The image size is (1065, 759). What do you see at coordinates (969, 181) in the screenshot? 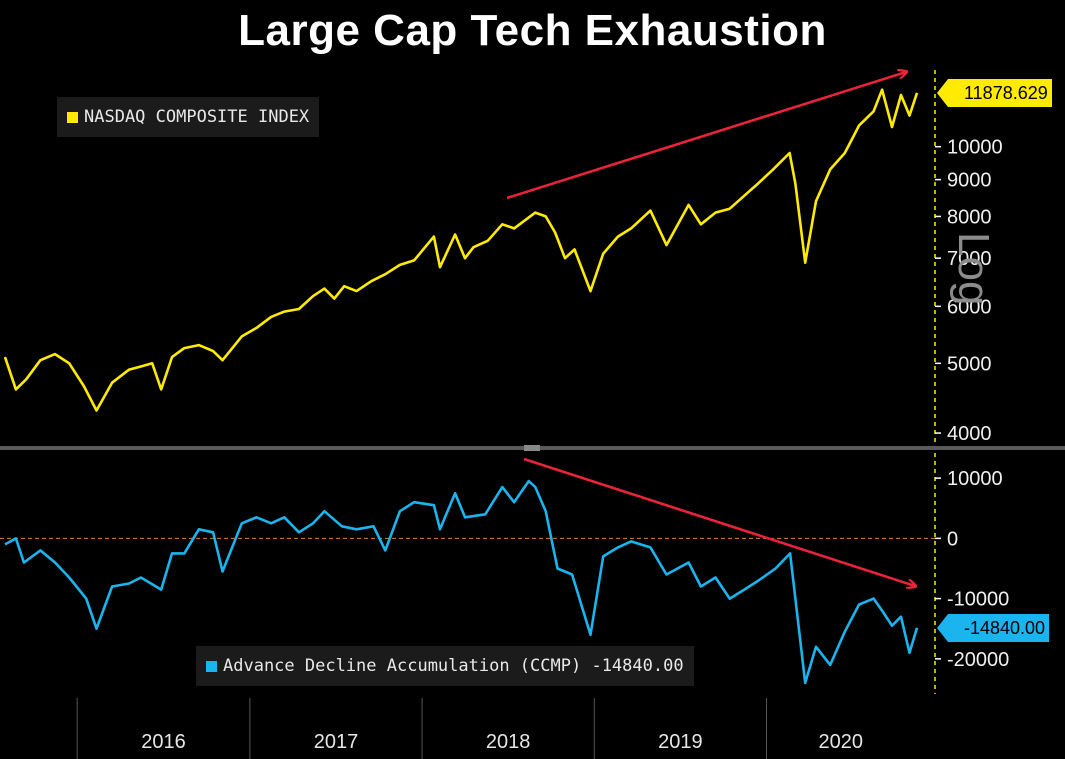
I see `y-tick-label: 9000` at bounding box center [969, 181].